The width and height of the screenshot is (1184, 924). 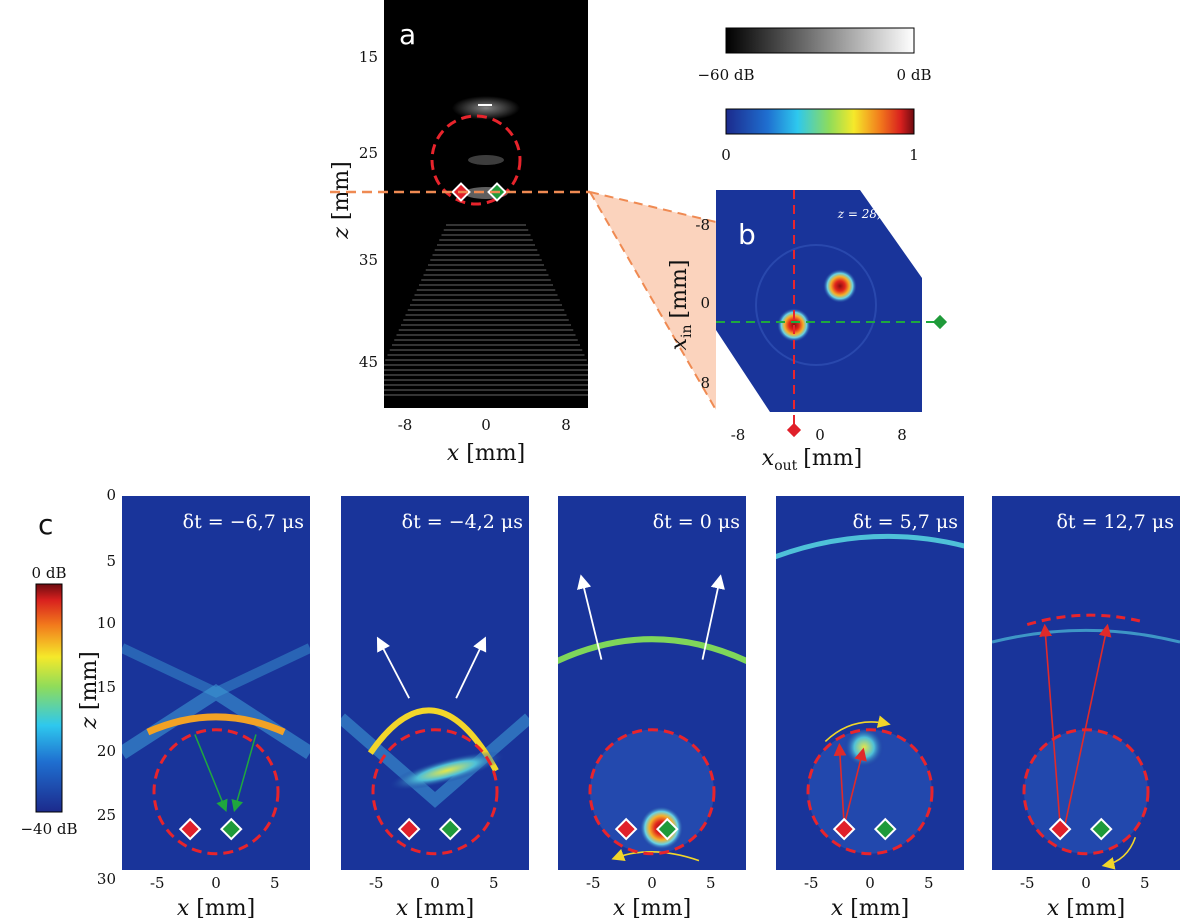 I want to click on scatter-blob, so click(x=864, y=747).